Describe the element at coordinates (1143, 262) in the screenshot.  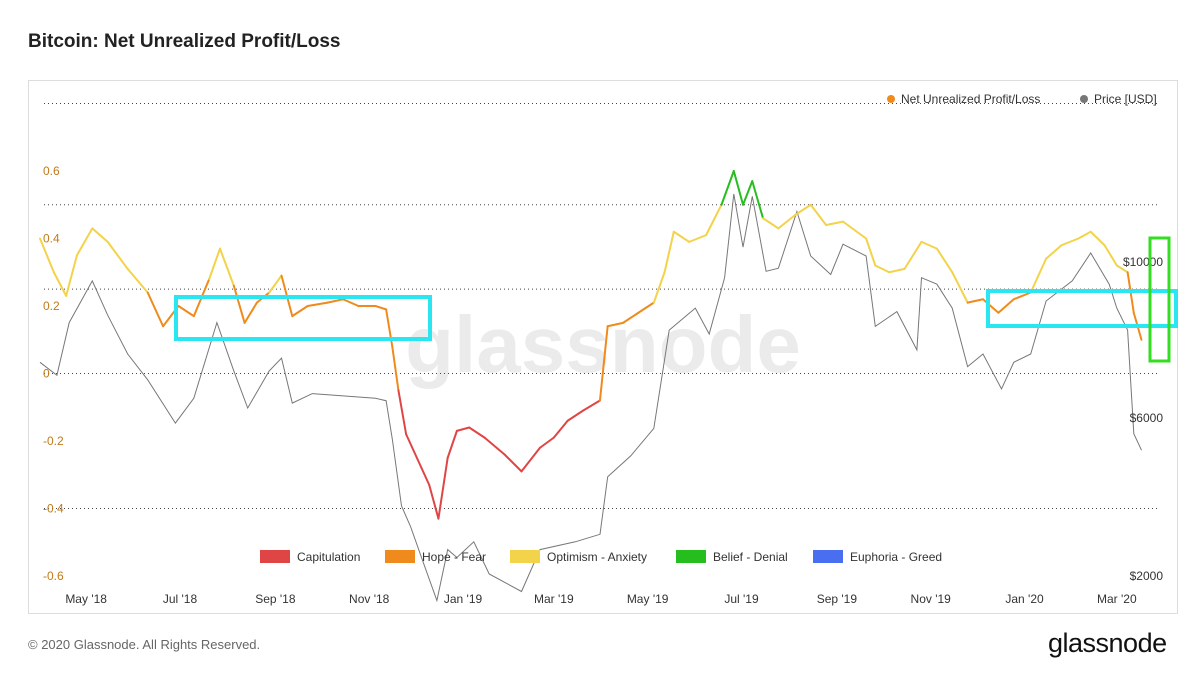
I see `y-right-tick-label: $10000` at that location.